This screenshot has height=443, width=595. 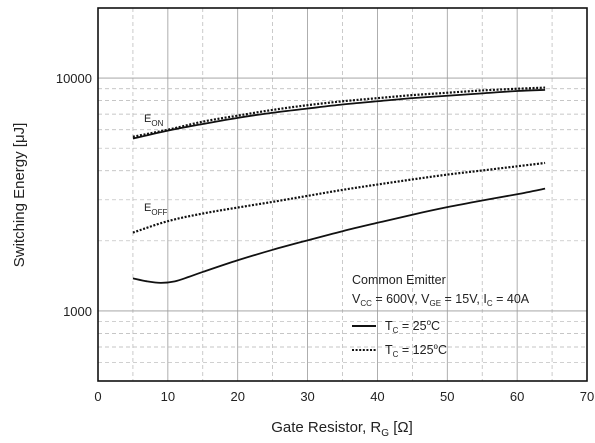 What do you see at coordinates (77, 311) in the screenshot?
I see `y-tick-label: 1000` at bounding box center [77, 311].